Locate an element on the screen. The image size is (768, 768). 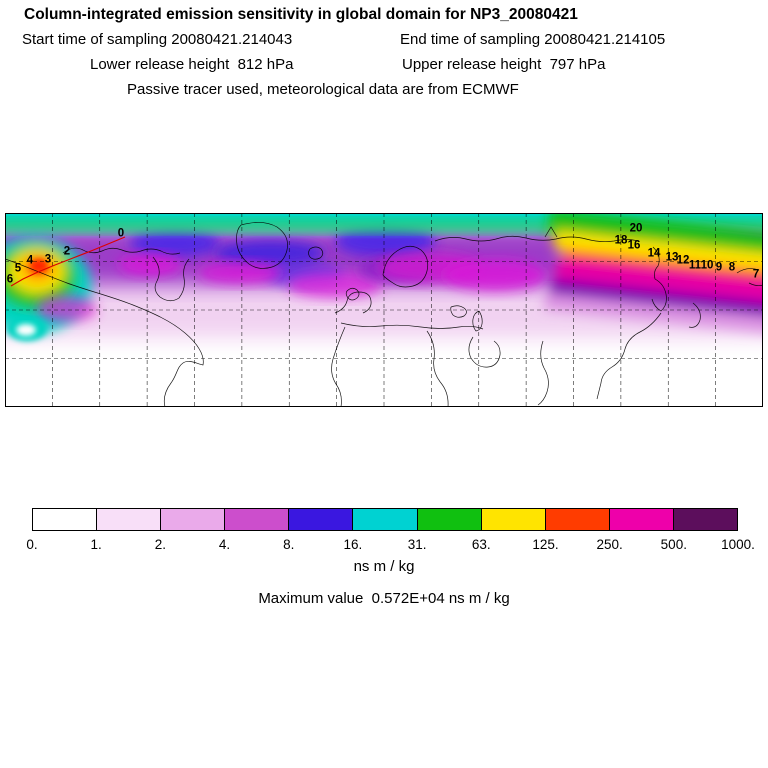
colorbar-tick-label: 1. is located at coordinates (96, 544).